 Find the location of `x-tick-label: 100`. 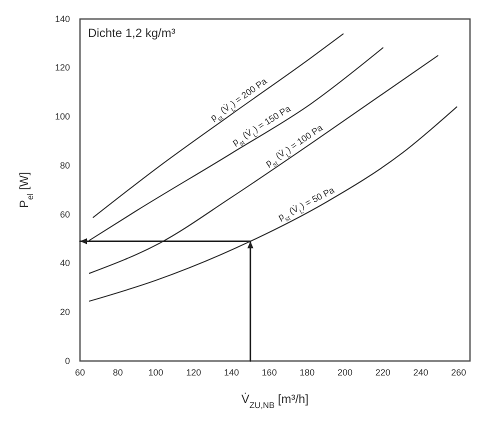

x-tick-label: 100 is located at coordinates (156, 372).